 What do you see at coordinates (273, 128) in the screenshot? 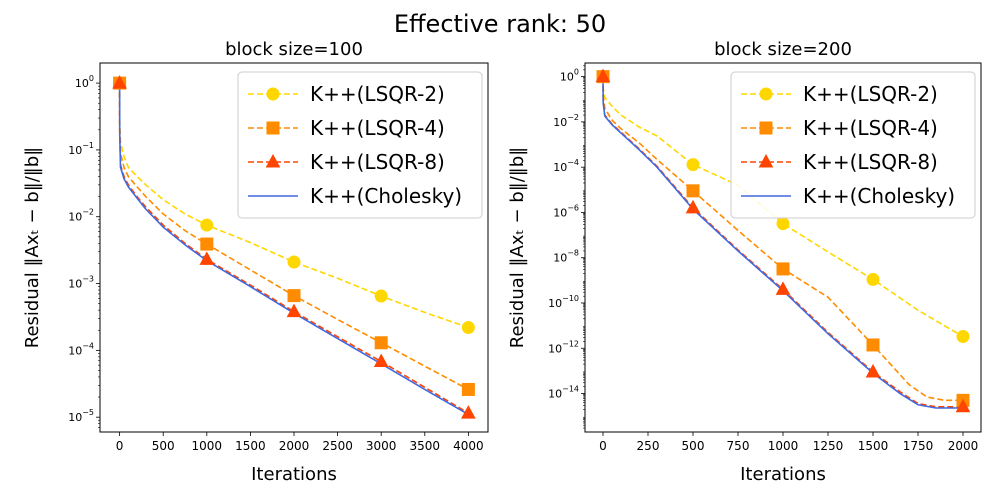
I see `panel-0-legend-entry-k-lsqr-4-marker` at bounding box center [273, 128].